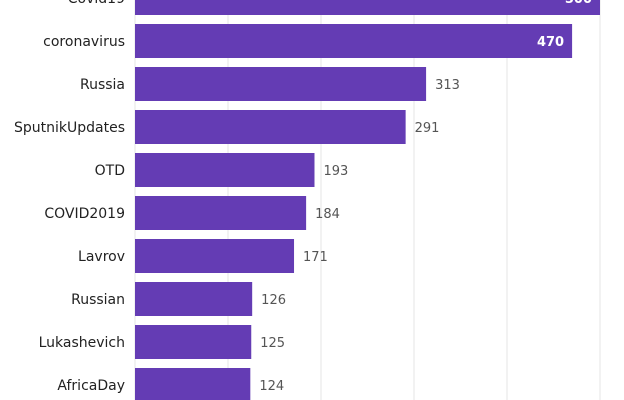 Image resolution: width=624 pixels, height=400 pixels. I want to click on value-label-4: 193, so click(335, 171).